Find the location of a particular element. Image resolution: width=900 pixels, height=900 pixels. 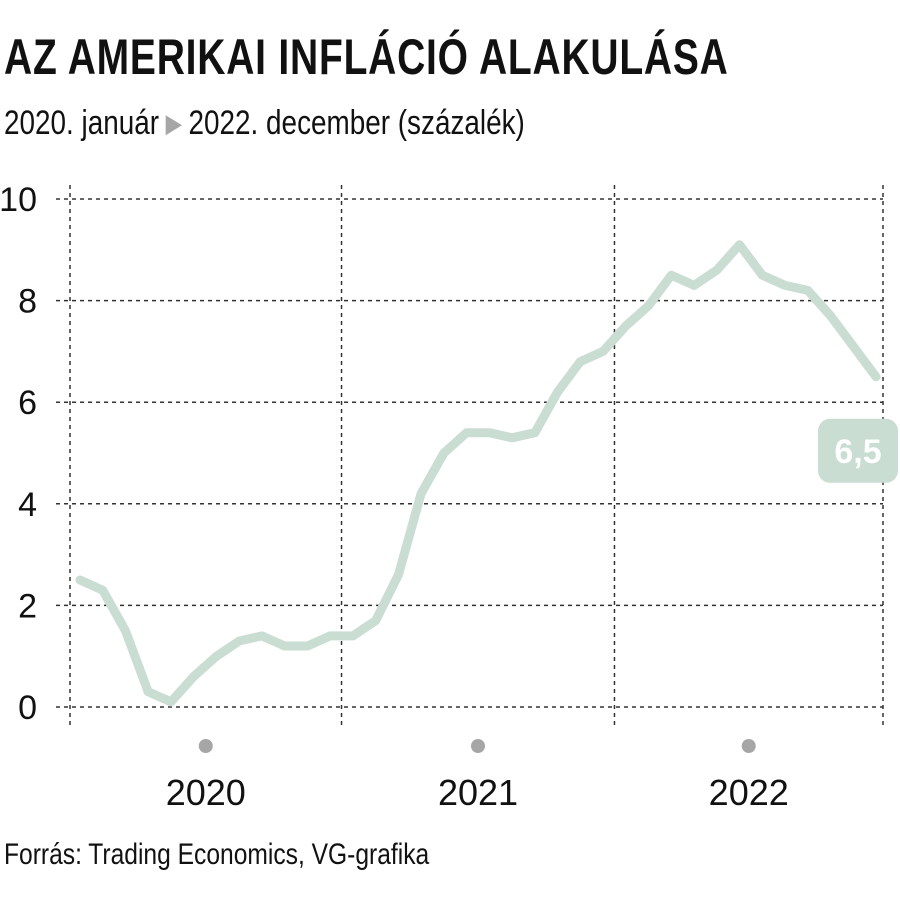

y-tick-label-8: 8 is located at coordinates (27, 302).